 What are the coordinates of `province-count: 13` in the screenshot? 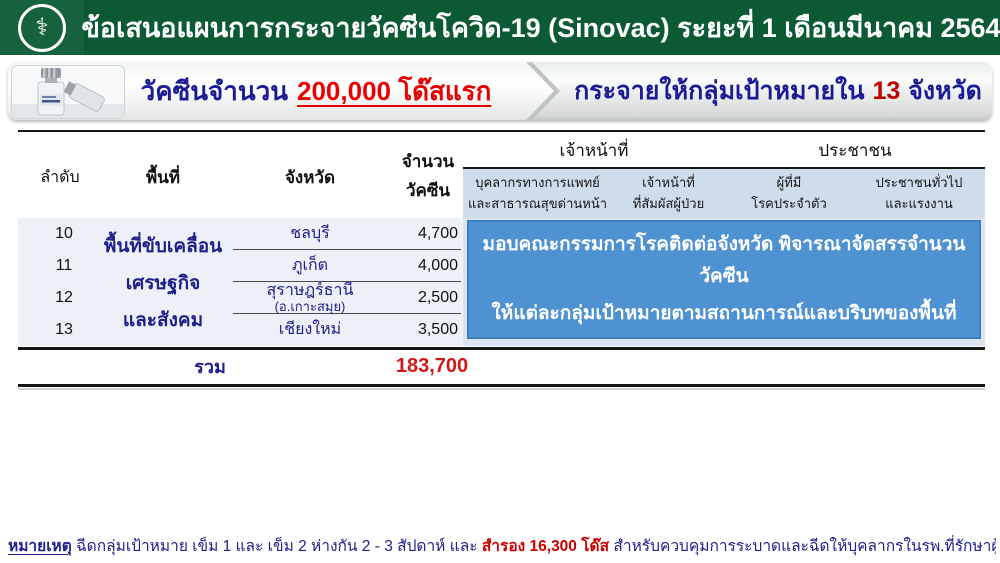 It's located at (886, 90).